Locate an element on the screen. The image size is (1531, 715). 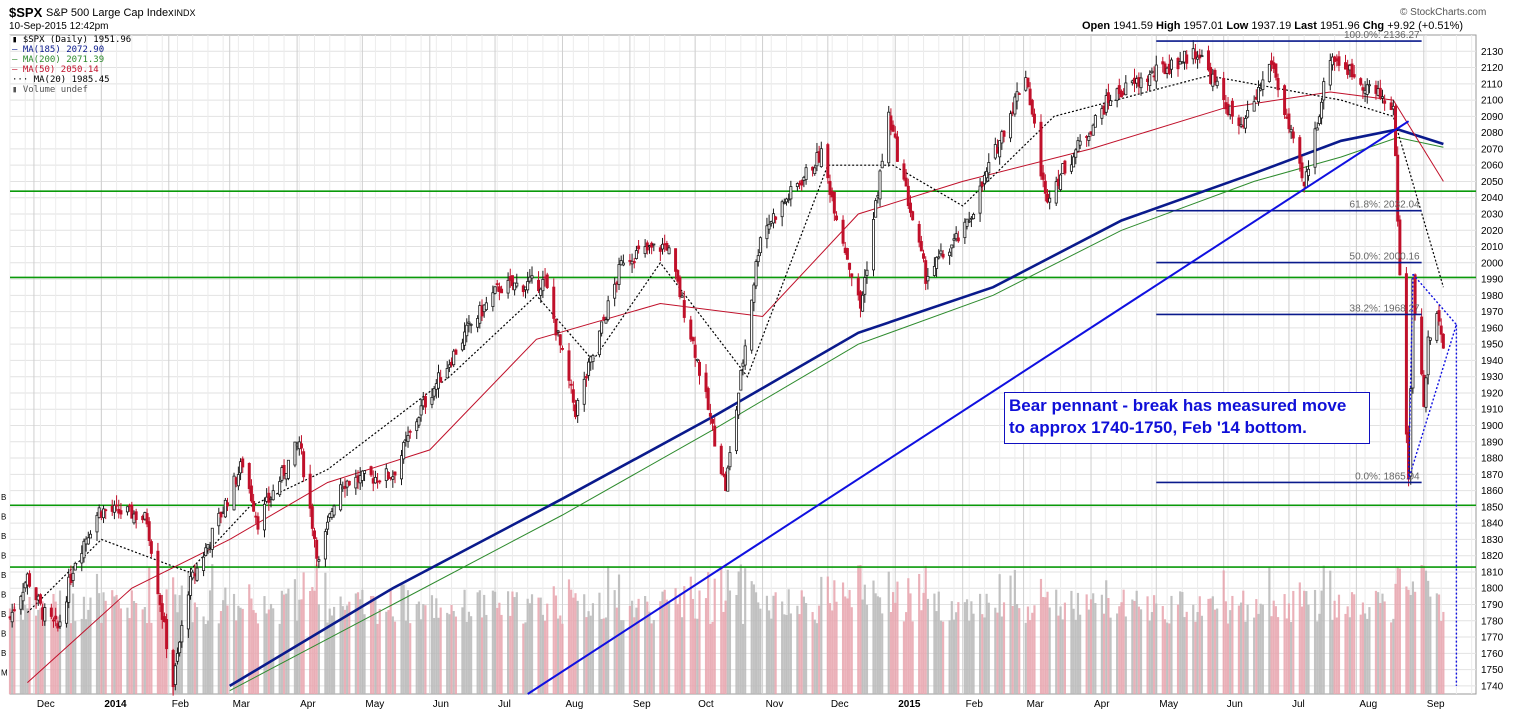
x-tick-label: 2015 is located at coordinates (909, 704).